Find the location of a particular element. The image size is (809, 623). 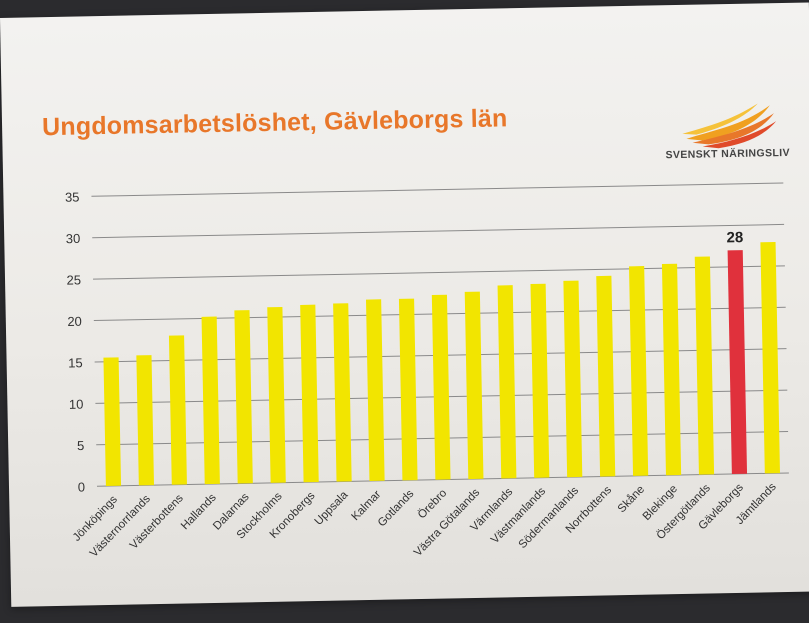

logo-text: SVENSKT NÄRINGSLIV is located at coordinates (728, 154).